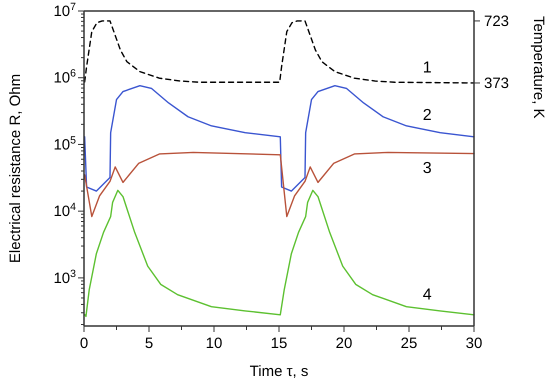 The width and height of the screenshot is (550, 387). Describe the element at coordinates (474, 343) in the screenshot. I see `x-tick-label: 30` at that location.